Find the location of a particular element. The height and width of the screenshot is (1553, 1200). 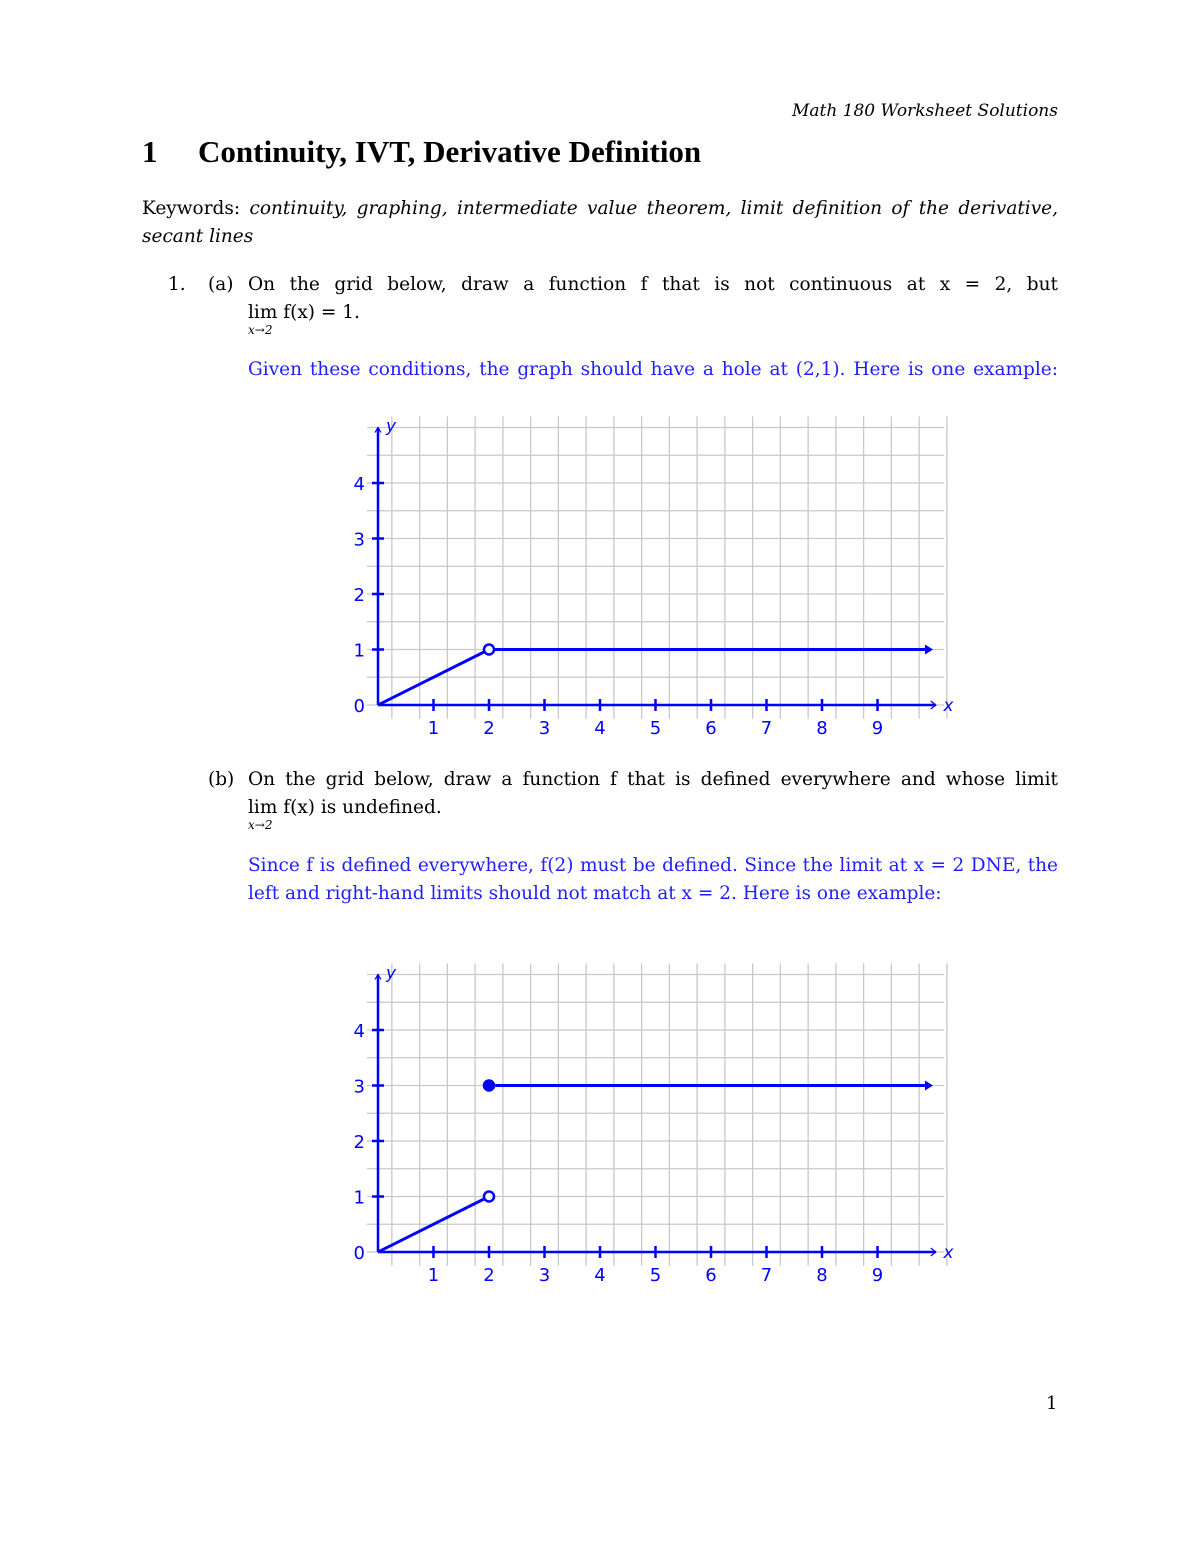

problem-number: 1. is located at coordinates (177, 284).